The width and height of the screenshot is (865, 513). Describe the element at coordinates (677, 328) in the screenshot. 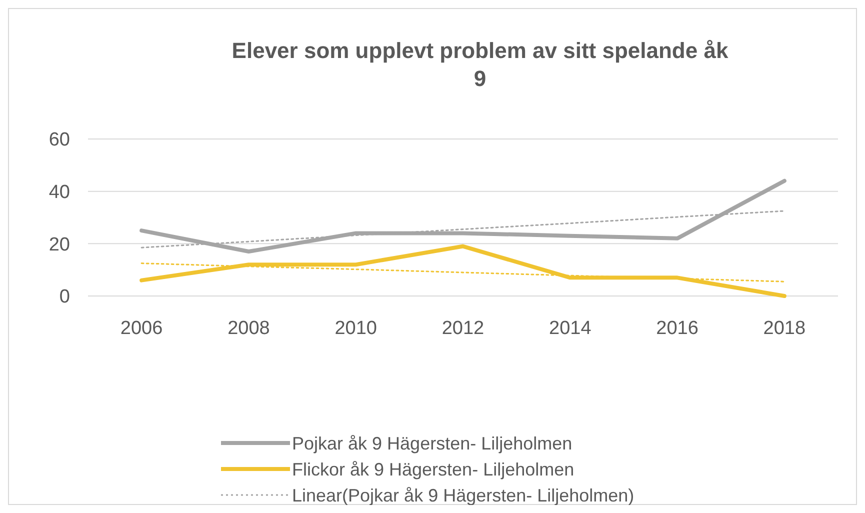

I see `x-tick-label: 2016` at that location.